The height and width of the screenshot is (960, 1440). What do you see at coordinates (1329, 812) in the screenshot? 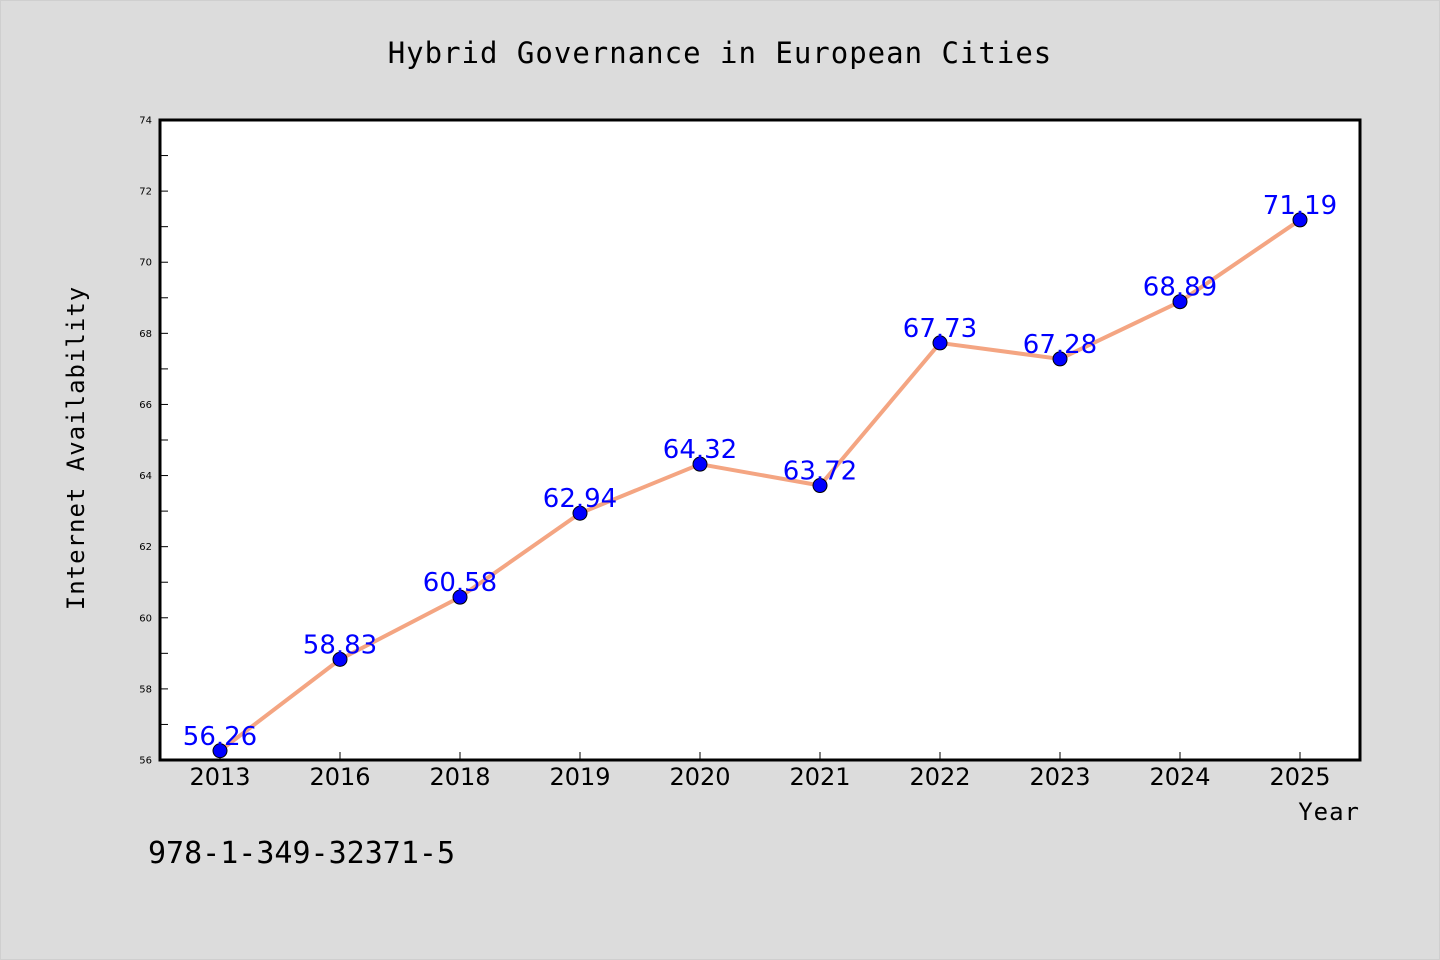
I see `x-axis-label: Year` at bounding box center [1329, 812].